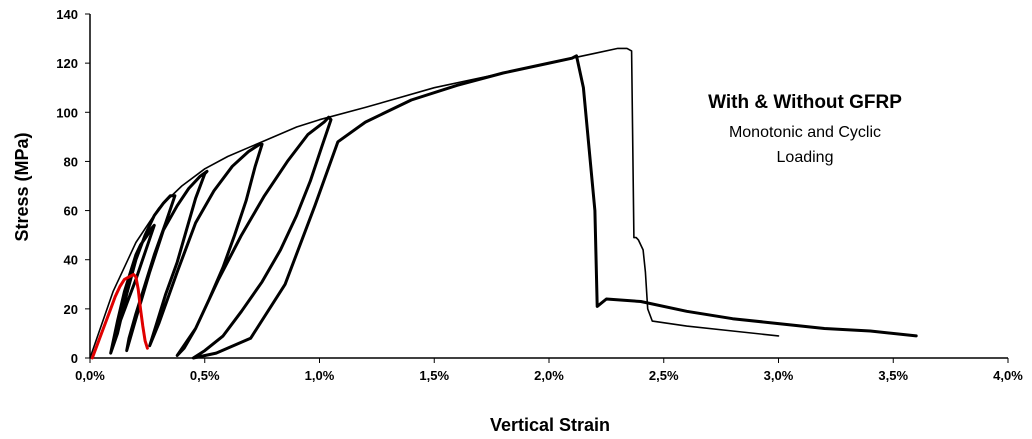 The image size is (1032, 439). I want to click on annotation-title: With & Without GFRP, so click(805, 102).